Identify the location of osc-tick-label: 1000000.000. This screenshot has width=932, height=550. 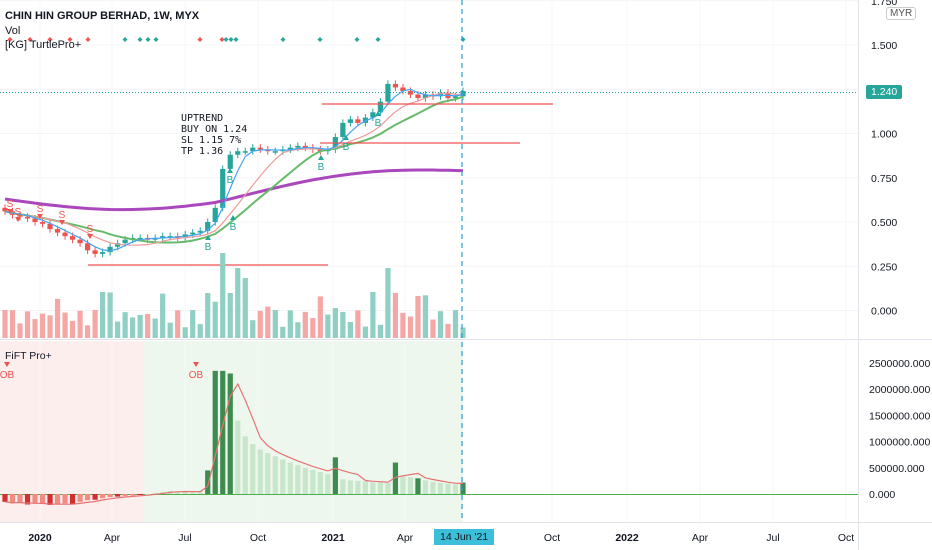
(899, 443).